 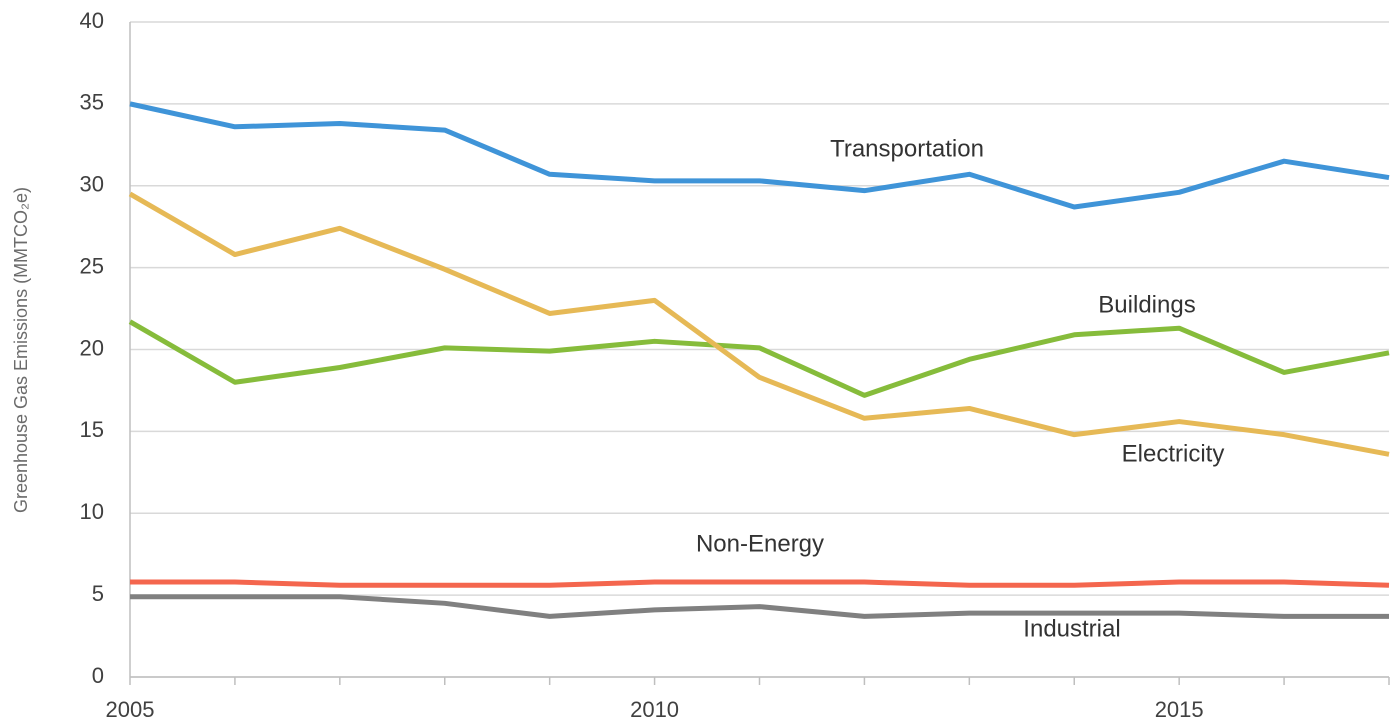 What do you see at coordinates (21, 350) in the screenshot?
I see `y-axis-label: Greenhouse Gas Emissions (MMTCO₂e)` at bounding box center [21, 350].